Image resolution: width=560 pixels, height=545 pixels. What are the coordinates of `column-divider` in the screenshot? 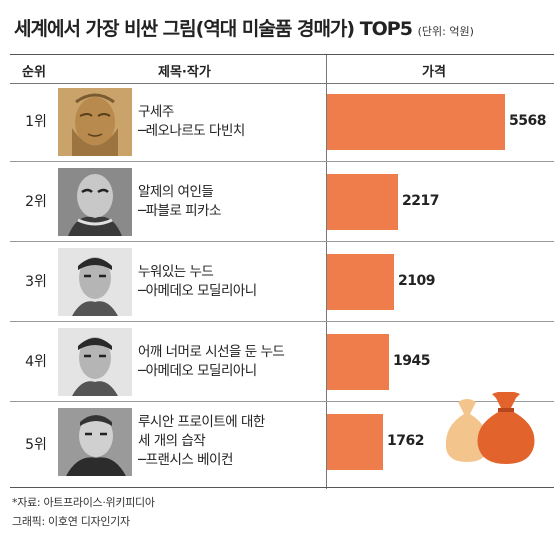 It's located at (326, 272).